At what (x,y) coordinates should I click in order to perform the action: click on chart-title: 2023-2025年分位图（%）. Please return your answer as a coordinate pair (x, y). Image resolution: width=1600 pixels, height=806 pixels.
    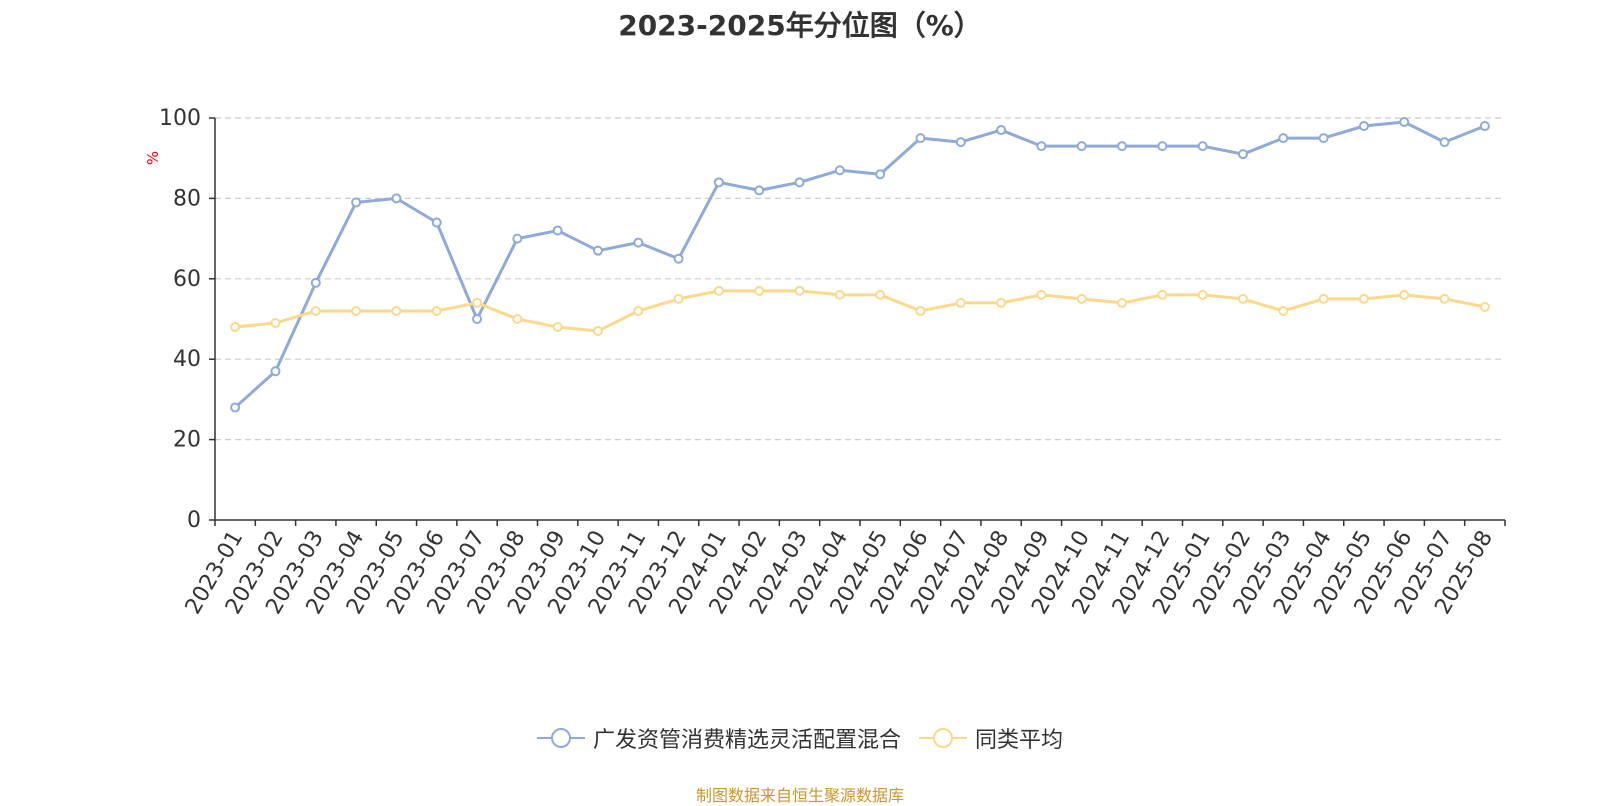
    Looking at the image, I should click on (800, 25).